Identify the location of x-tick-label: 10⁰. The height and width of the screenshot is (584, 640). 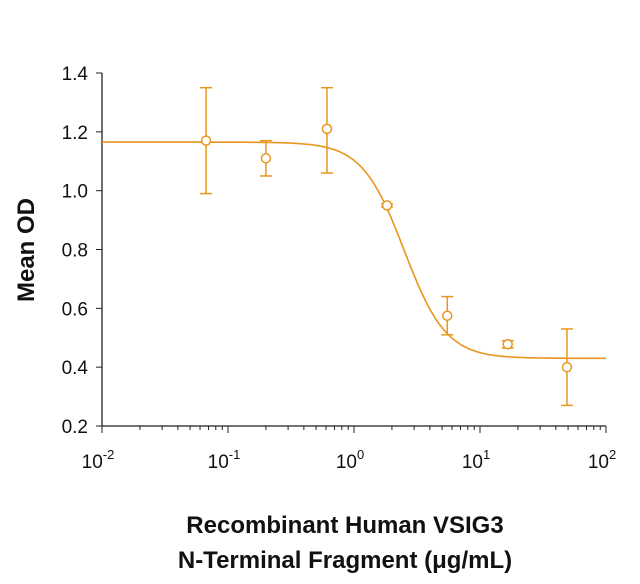
(350, 460).